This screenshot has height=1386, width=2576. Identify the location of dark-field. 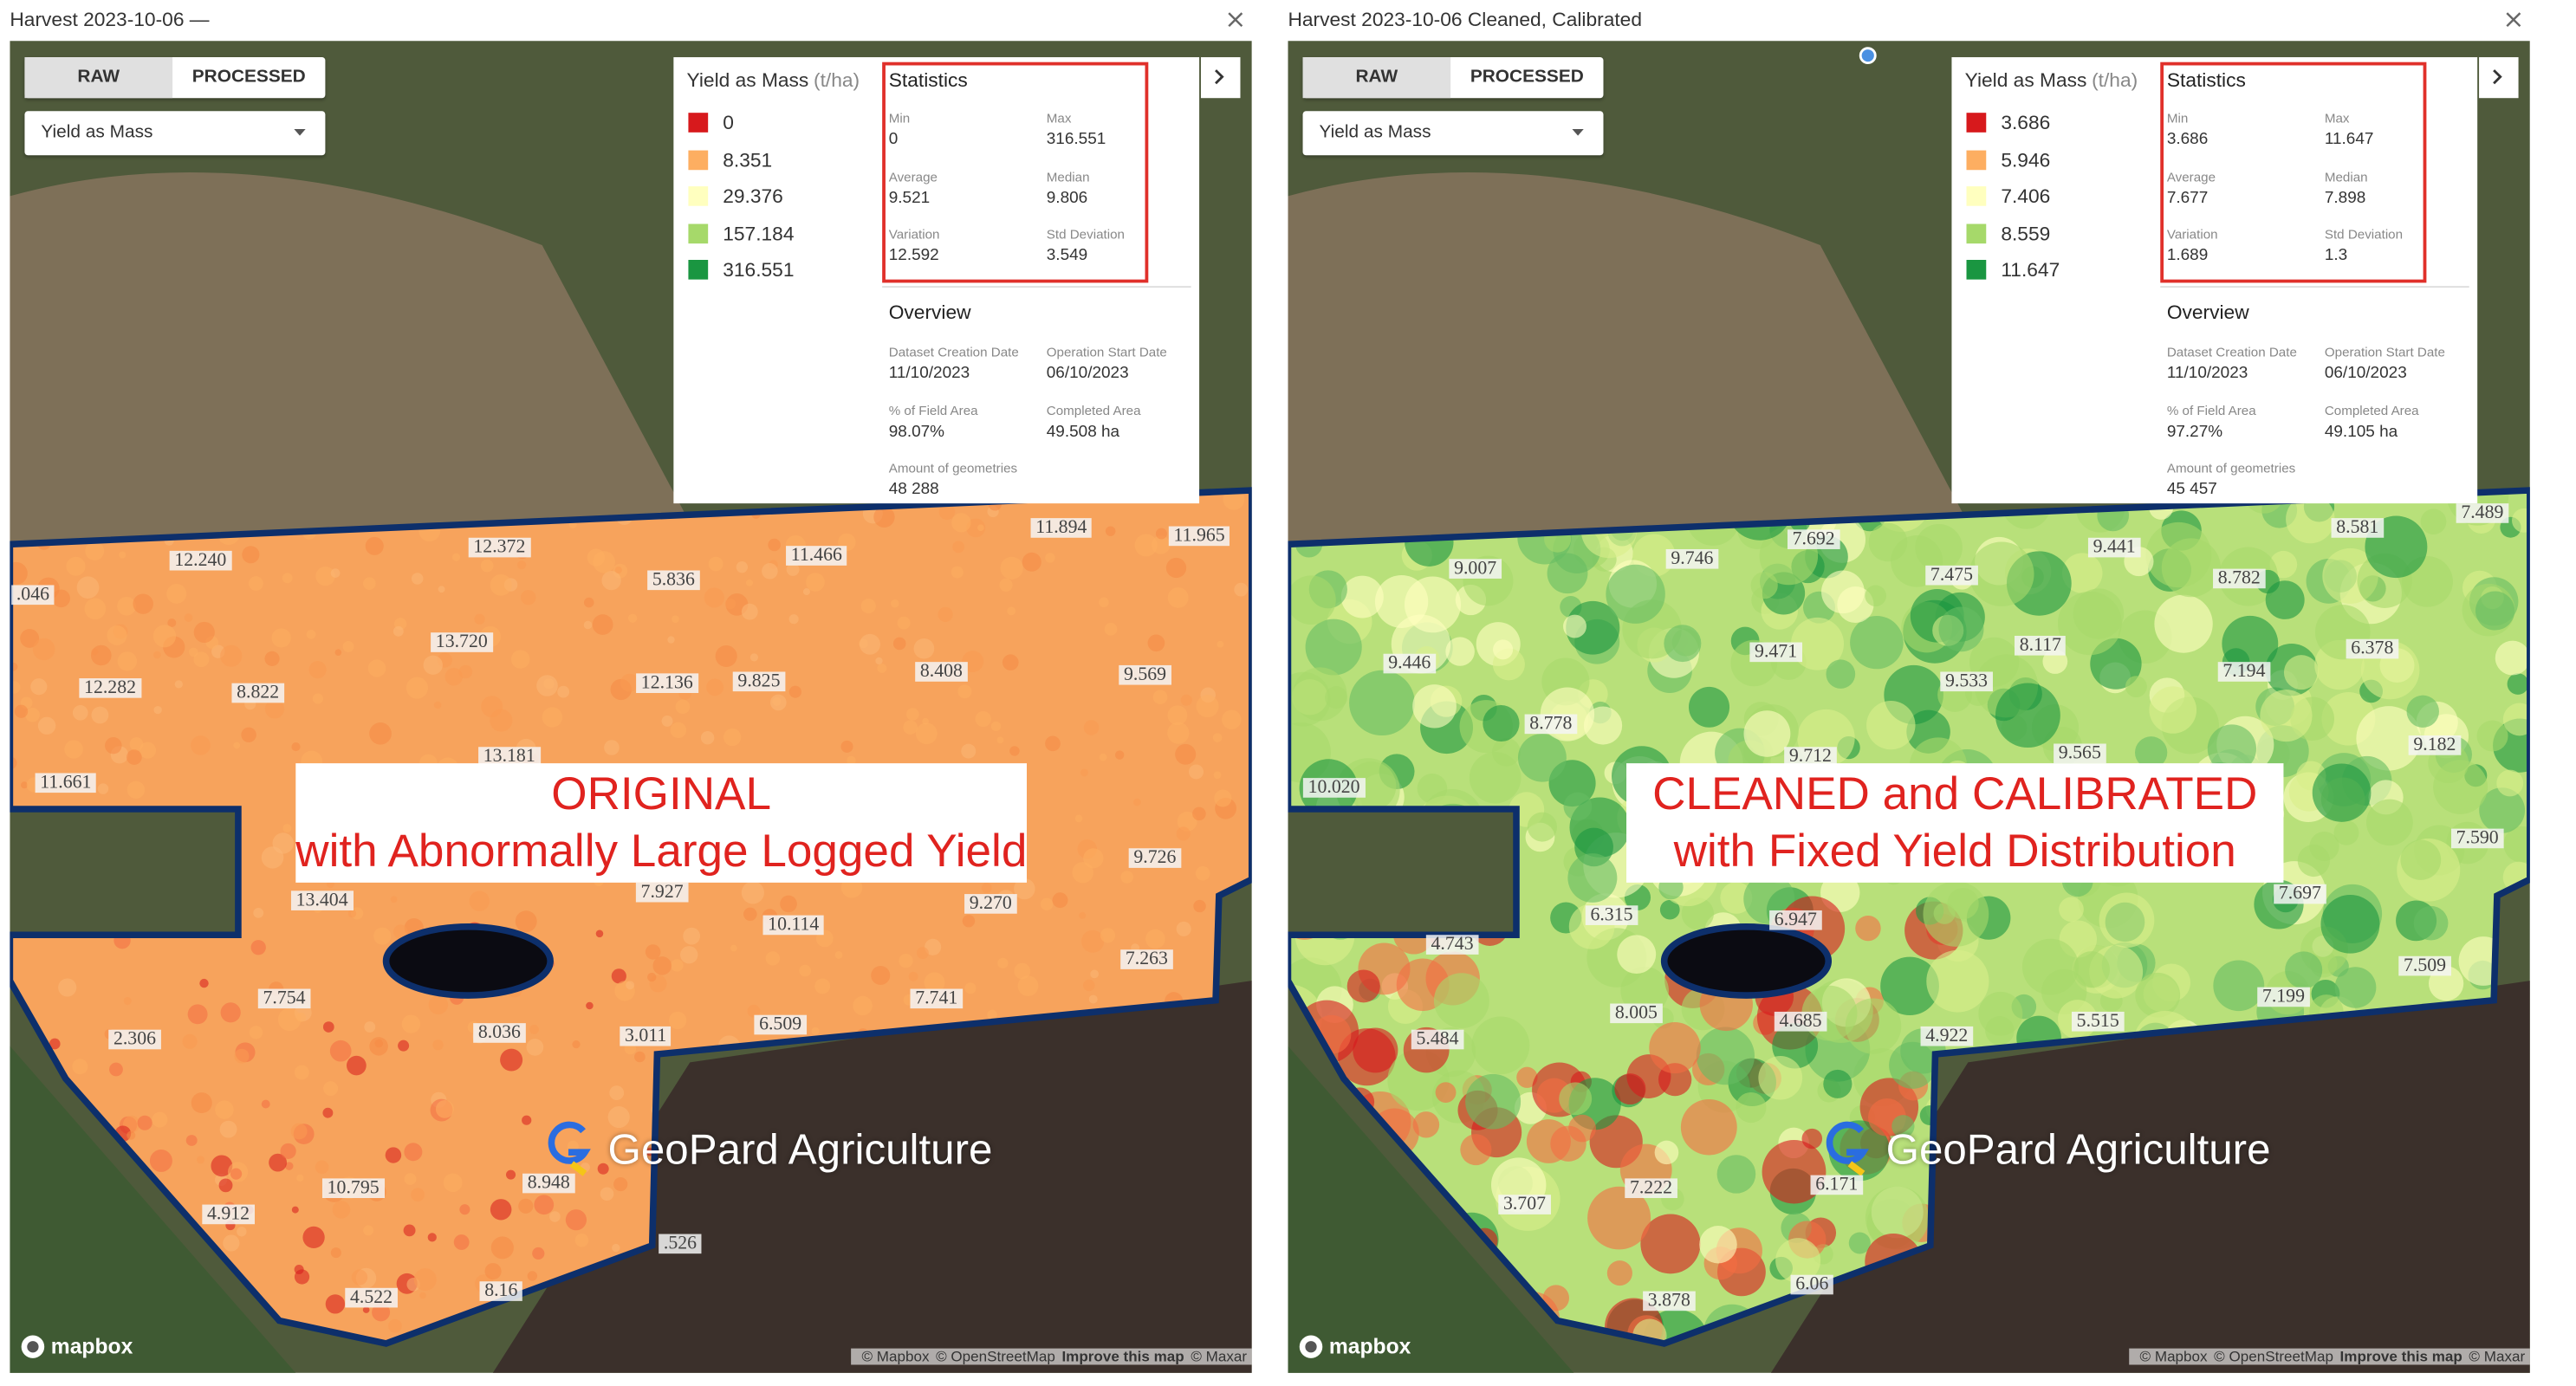
(872, 1177).